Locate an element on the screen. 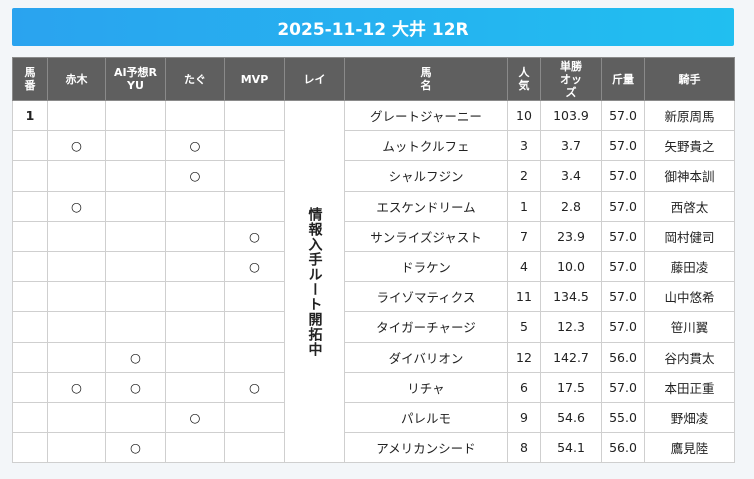 Image resolution: width=754 pixels, height=479 pixels. jockey-cell: 谷内貫太 is located at coordinates (689, 357).